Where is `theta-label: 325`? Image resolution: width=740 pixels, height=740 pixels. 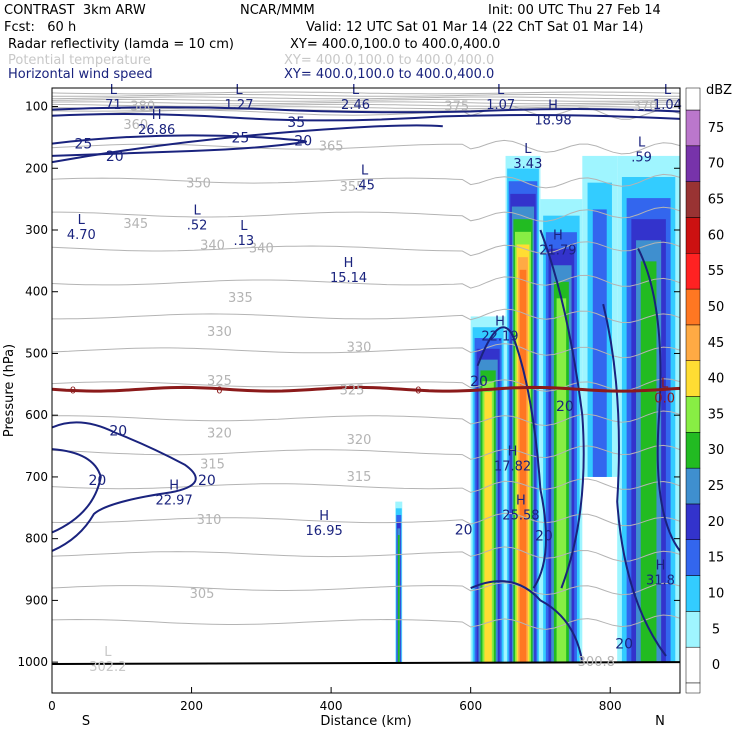
theta-label: 325 is located at coordinates (219, 381).